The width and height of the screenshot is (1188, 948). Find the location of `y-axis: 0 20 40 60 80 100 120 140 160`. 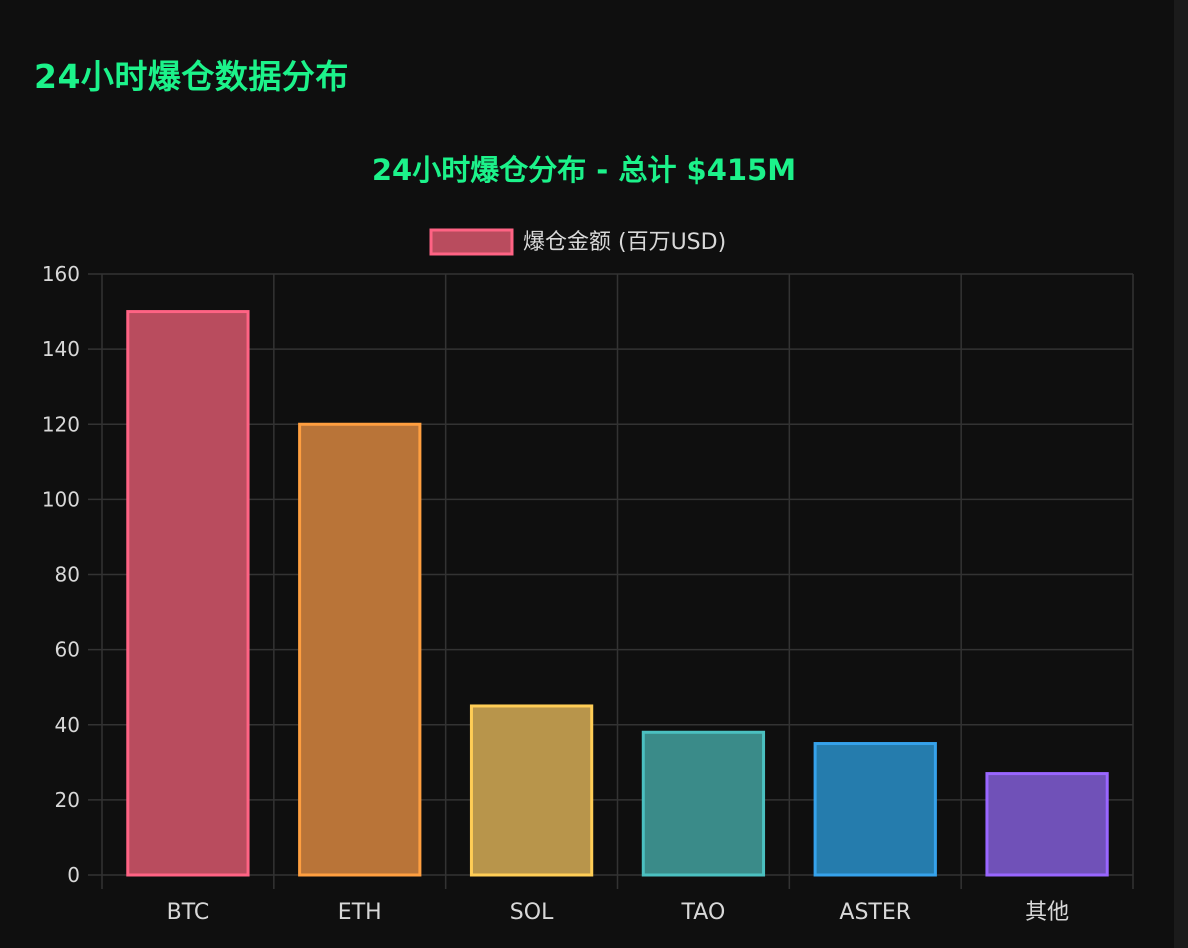

y-axis: 0 20 40 60 80 100 120 140 160 is located at coordinates (61, 574).